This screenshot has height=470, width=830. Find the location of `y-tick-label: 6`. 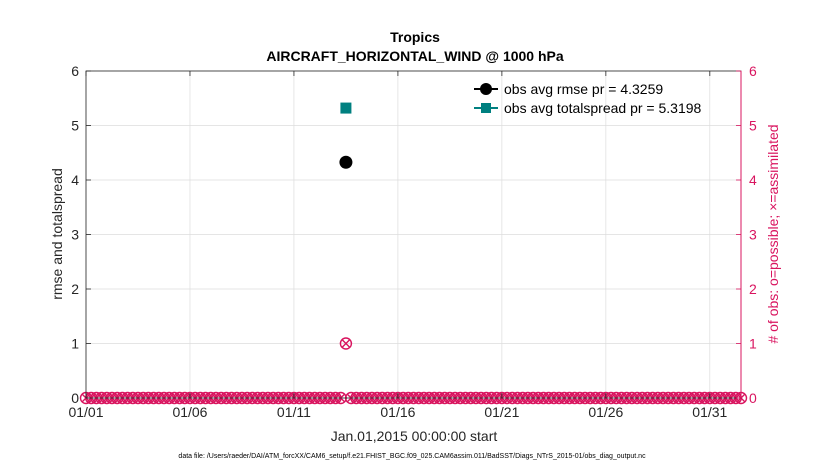

y-tick-label: 6 is located at coordinates (75, 71).